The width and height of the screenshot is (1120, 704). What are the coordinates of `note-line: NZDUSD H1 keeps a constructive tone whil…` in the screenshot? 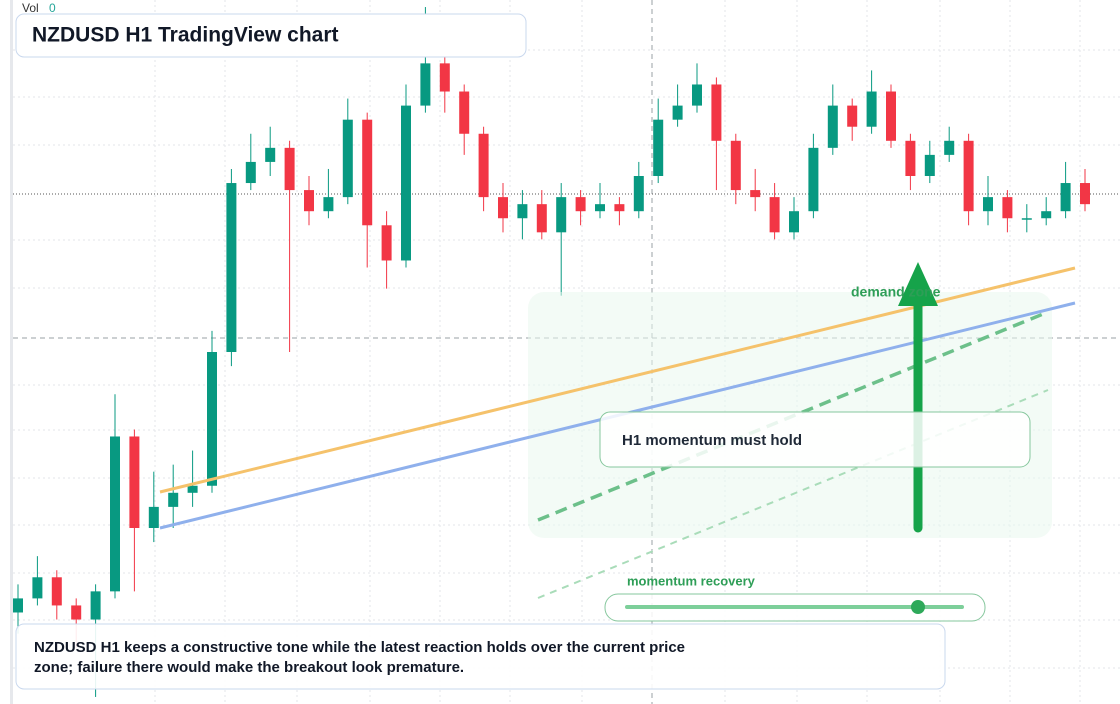 It's located at (359, 647).